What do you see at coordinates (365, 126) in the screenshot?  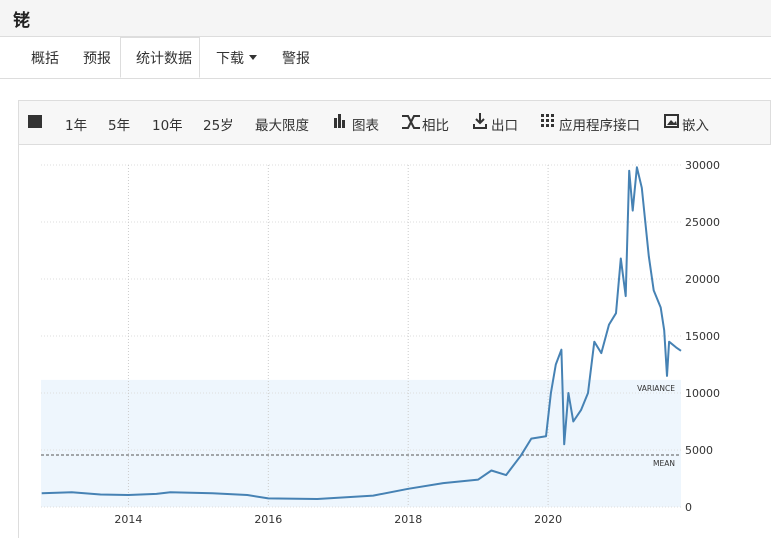 I see `toolbar-button: 图表` at bounding box center [365, 126].